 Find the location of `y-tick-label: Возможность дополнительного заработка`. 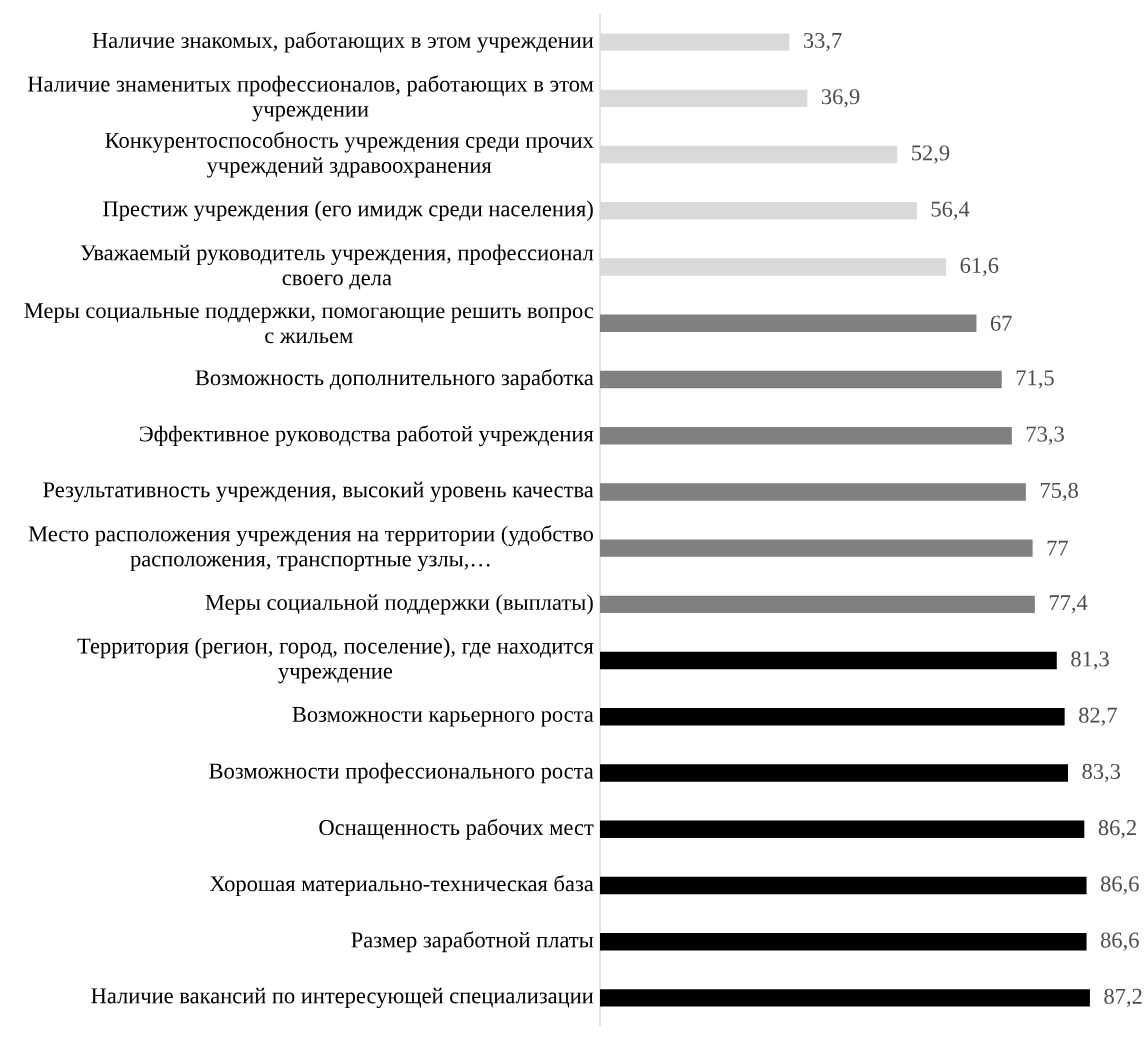

y-tick-label: Возможность дополнительного заработка is located at coordinates (394, 379).